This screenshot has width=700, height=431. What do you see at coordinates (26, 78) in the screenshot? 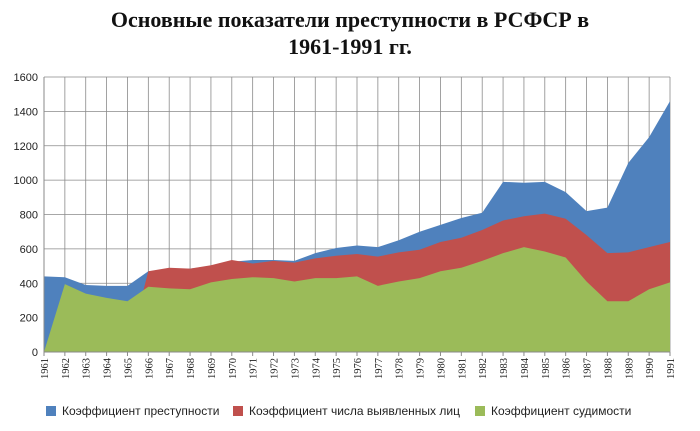
I see `y-tick-label: 1600` at bounding box center [26, 78].